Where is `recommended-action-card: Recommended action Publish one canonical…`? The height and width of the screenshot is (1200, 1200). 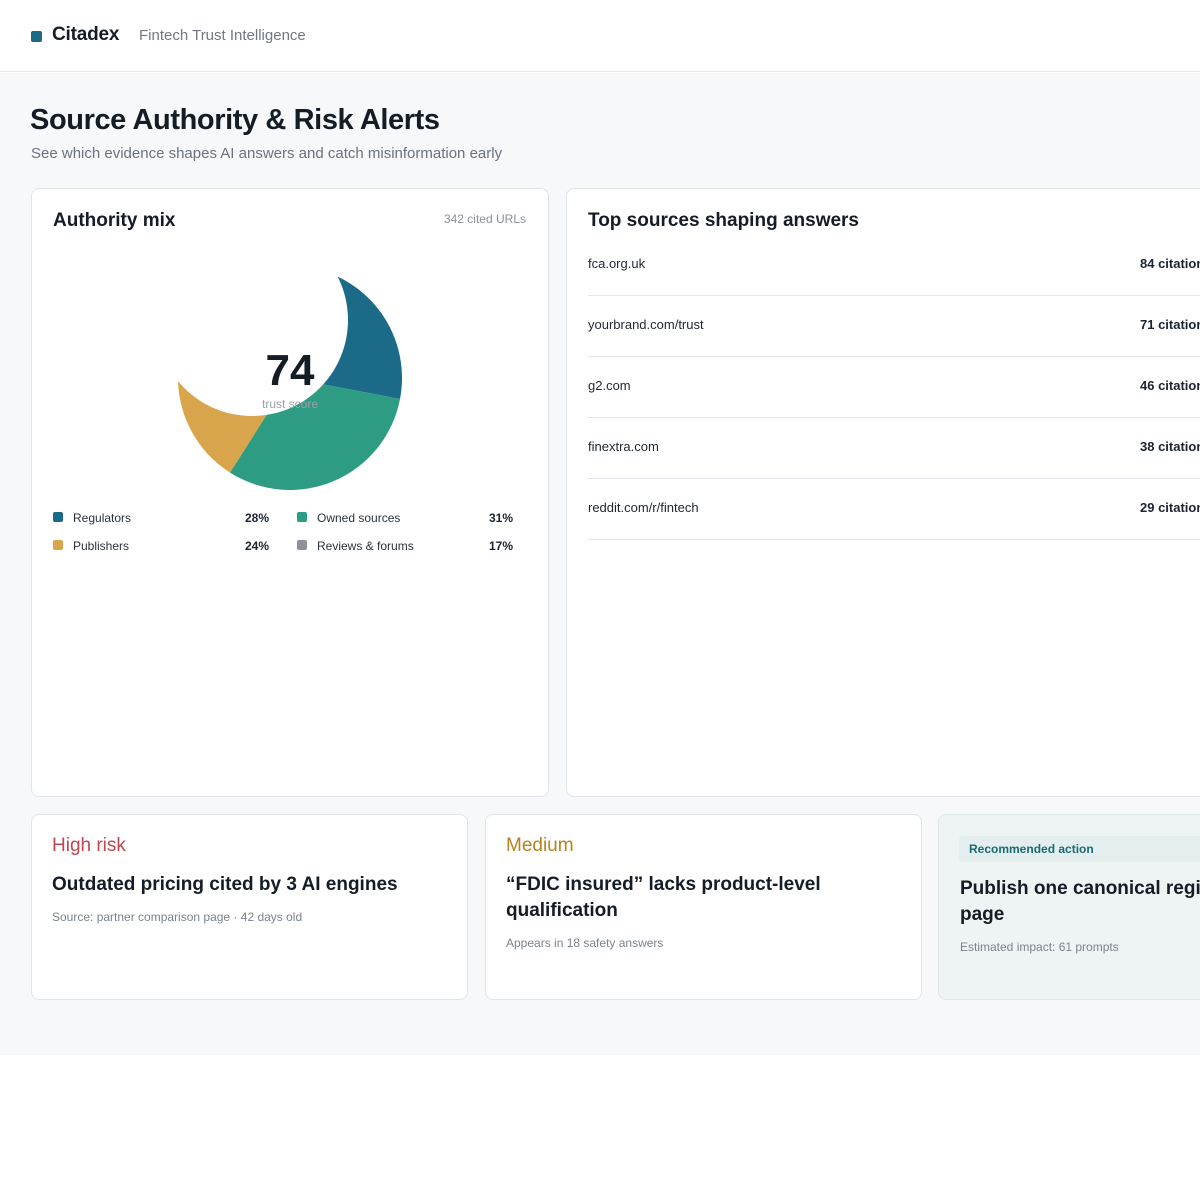 recommended-action-card: Recommended action Publish one canonical… is located at coordinates (1069, 907).